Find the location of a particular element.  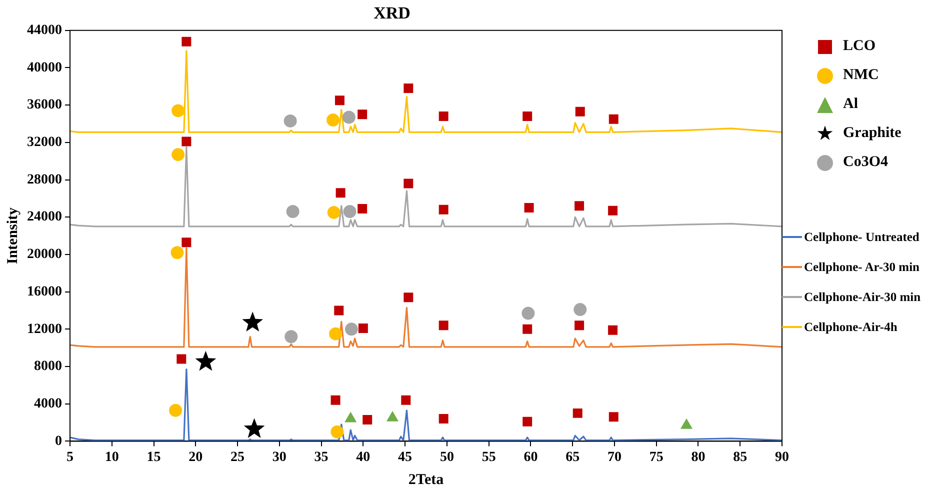

legend-label: Cellphone- Ar-30 min is located at coordinates (862, 267).